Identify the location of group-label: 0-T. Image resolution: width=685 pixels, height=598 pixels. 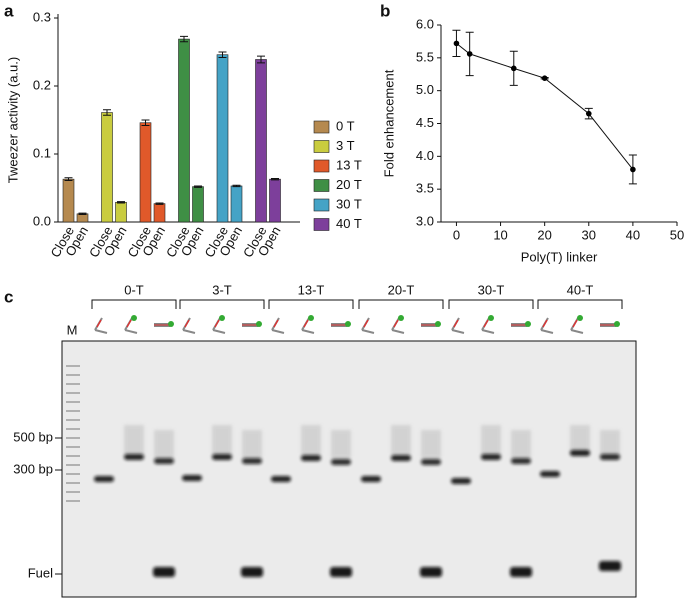
(134, 289).